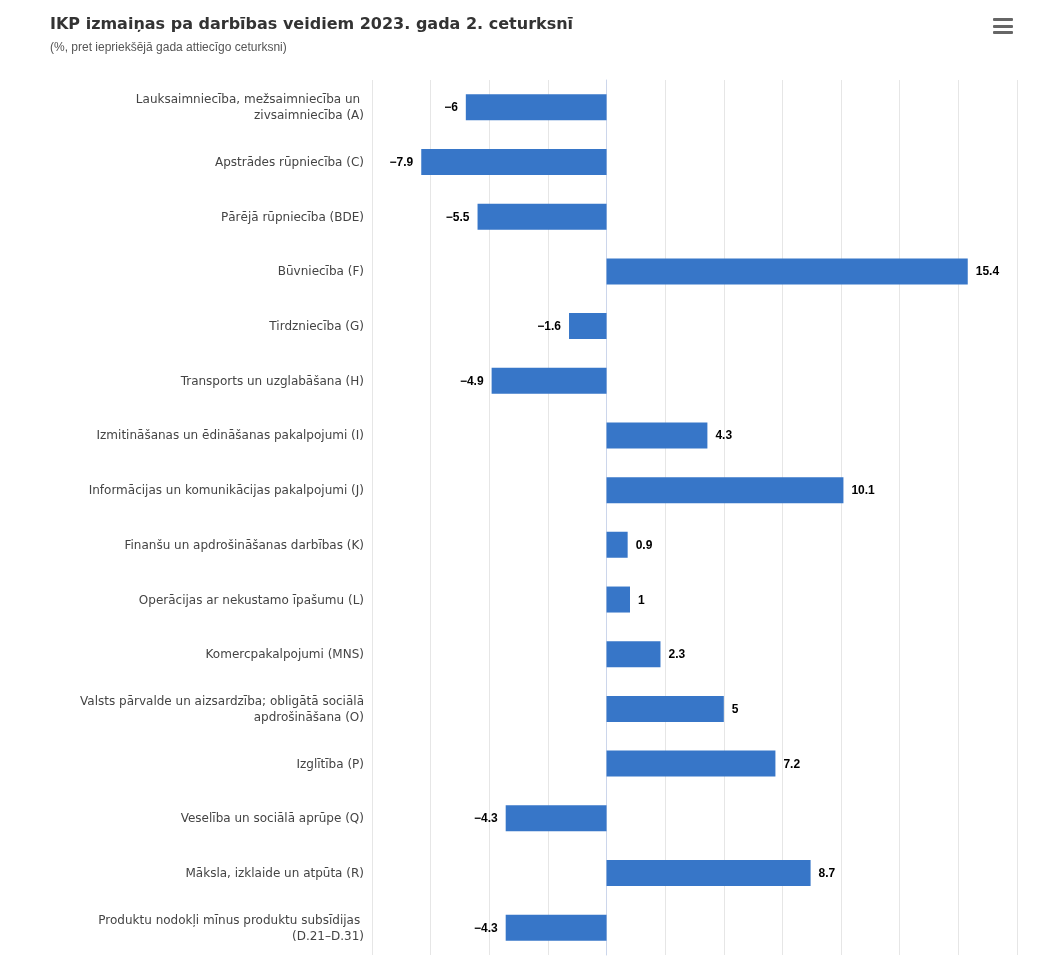  What do you see at coordinates (471, 380) in the screenshot?
I see `data-label: −4.9` at bounding box center [471, 380].